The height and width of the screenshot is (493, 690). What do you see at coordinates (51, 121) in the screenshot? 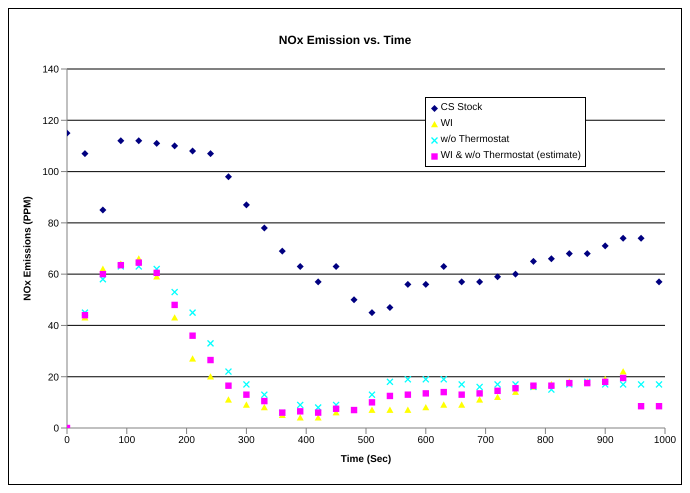
I see `y-tick-label: 120` at bounding box center [51, 121].